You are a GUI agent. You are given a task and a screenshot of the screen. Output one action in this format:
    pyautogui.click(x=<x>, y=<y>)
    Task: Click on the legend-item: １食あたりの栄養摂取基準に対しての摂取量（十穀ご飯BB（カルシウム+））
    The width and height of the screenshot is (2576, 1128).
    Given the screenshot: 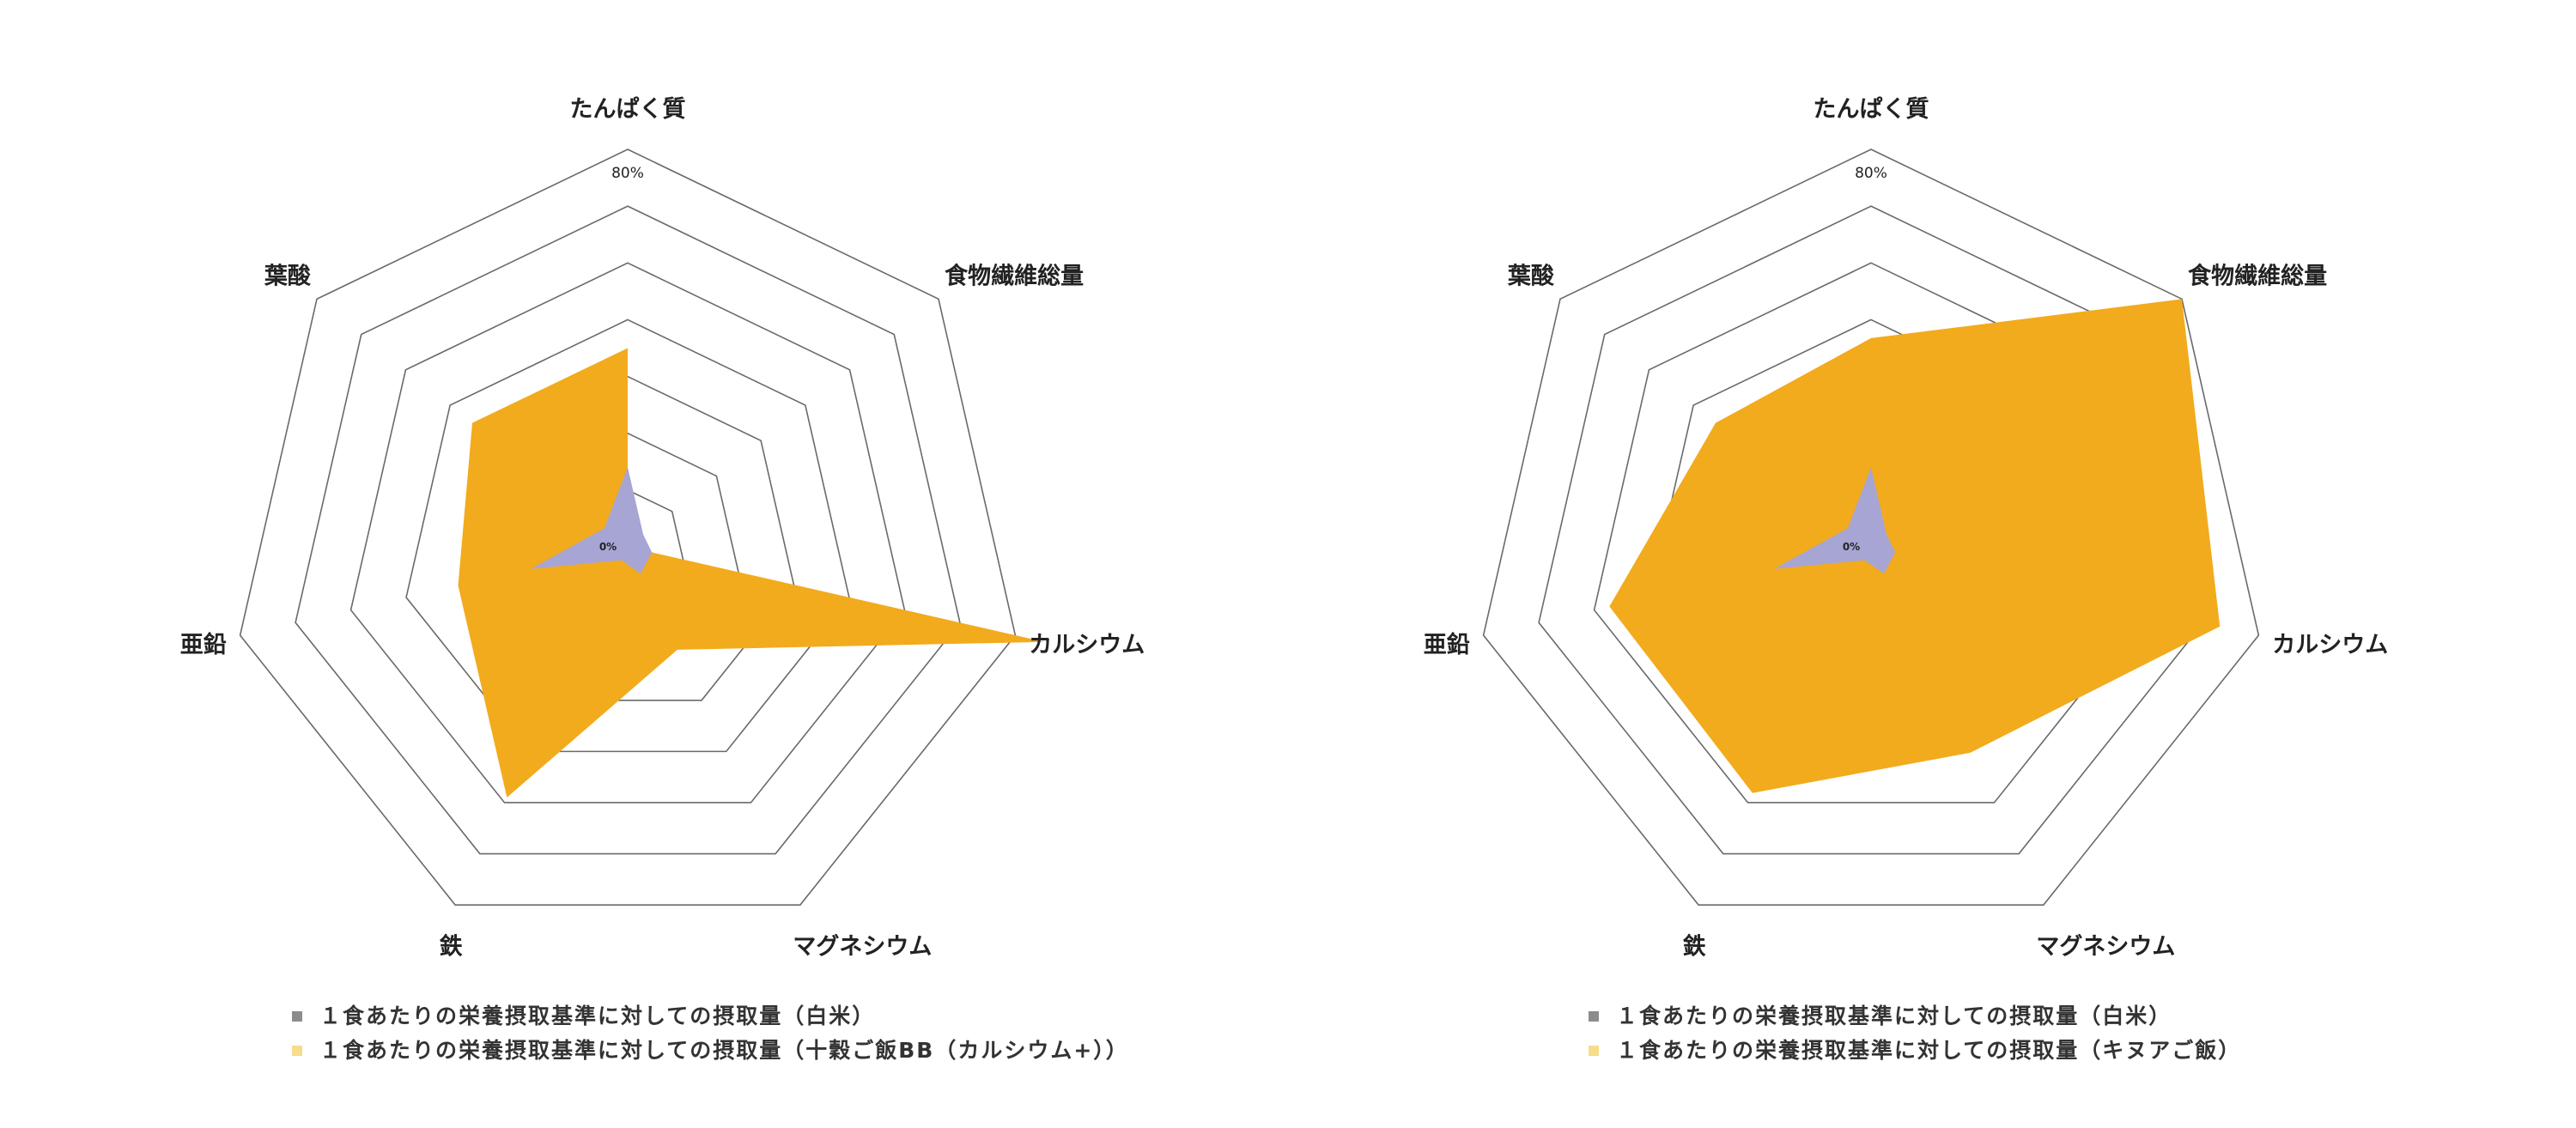 What is the action you would take?
    pyautogui.click(x=711, y=1051)
    